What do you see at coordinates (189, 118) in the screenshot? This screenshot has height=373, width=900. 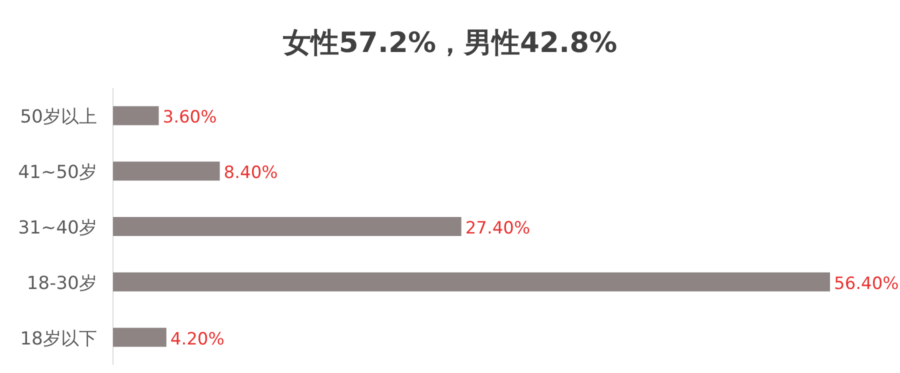 I see `data-label: 3.60%` at bounding box center [189, 118].